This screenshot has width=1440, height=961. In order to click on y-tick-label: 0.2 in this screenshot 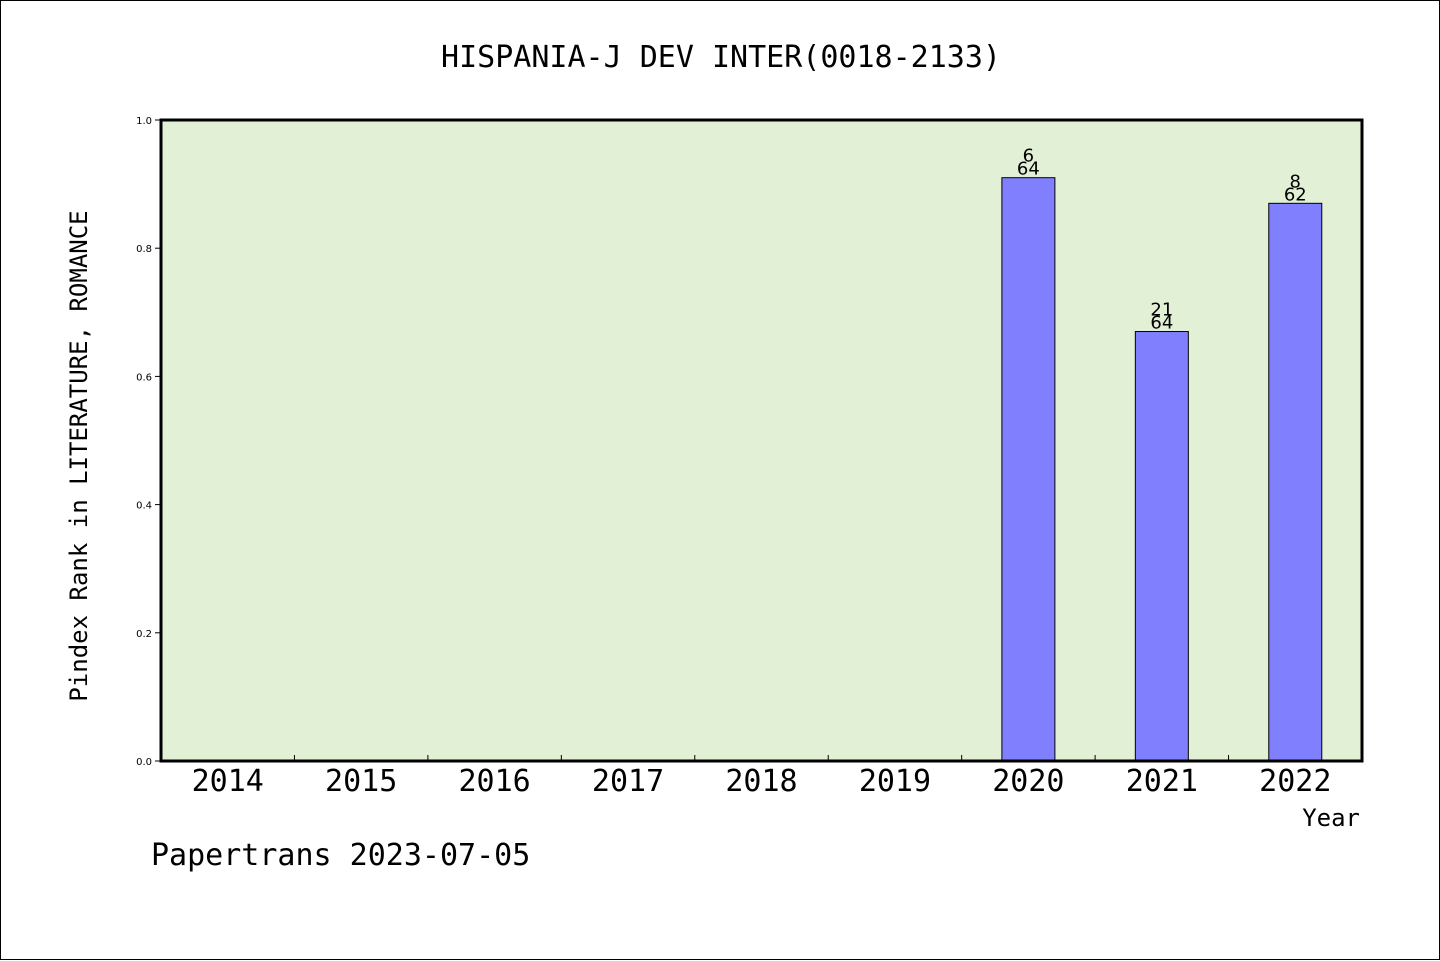, I will do `click(144, 634)`.